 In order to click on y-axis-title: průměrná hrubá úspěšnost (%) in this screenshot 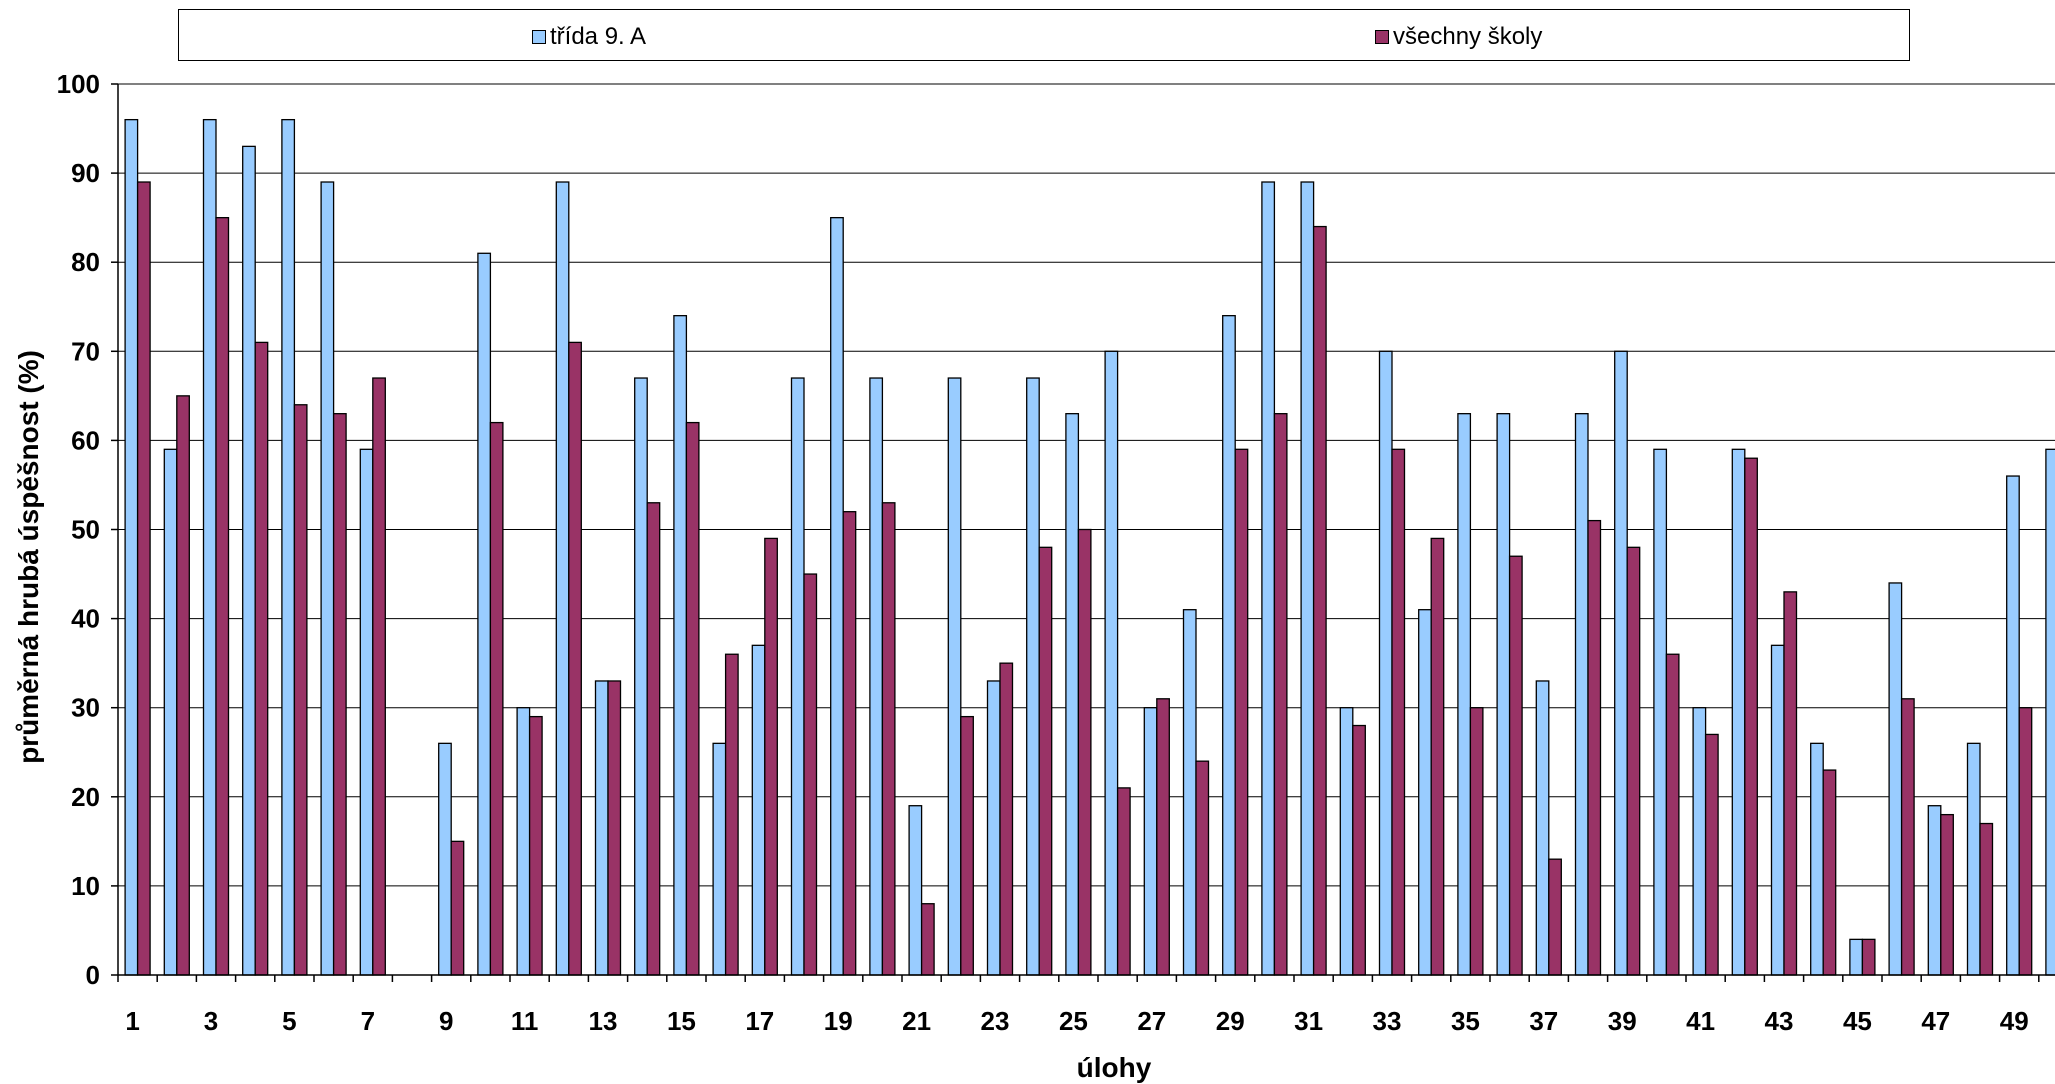, I will do `click(28, 557)`.